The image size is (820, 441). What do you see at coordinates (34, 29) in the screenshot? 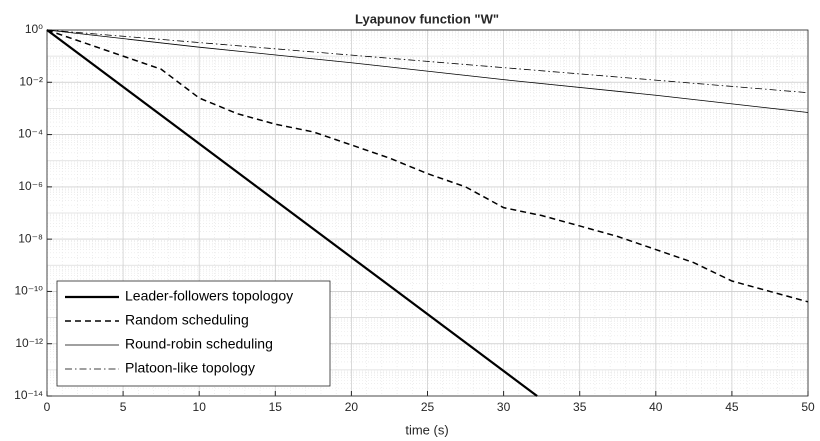
I see `y-tick-label: 10⁰` at bounding box center [34, 29].